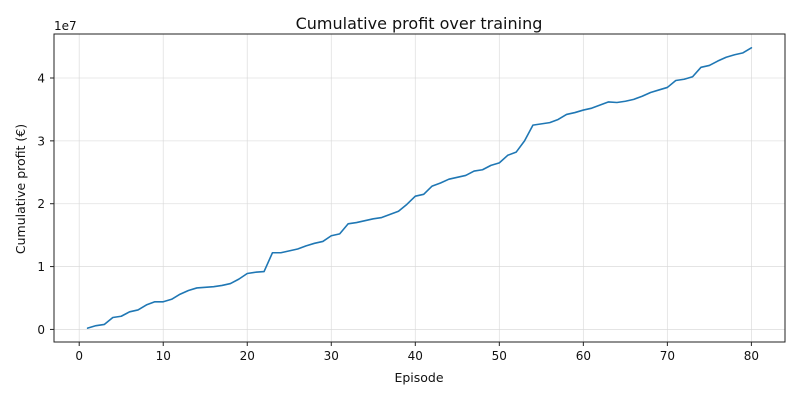 The height and width of the screenshot is (400, 800). Describe the element at coordinates (418, 377) in the screenshot. I see `x-axis-label: Episode` at that location.